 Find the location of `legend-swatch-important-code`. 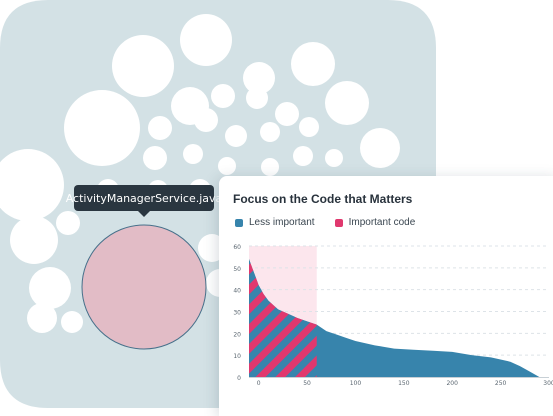

legend-swatch-important-code is located at coordinates (338, 222).